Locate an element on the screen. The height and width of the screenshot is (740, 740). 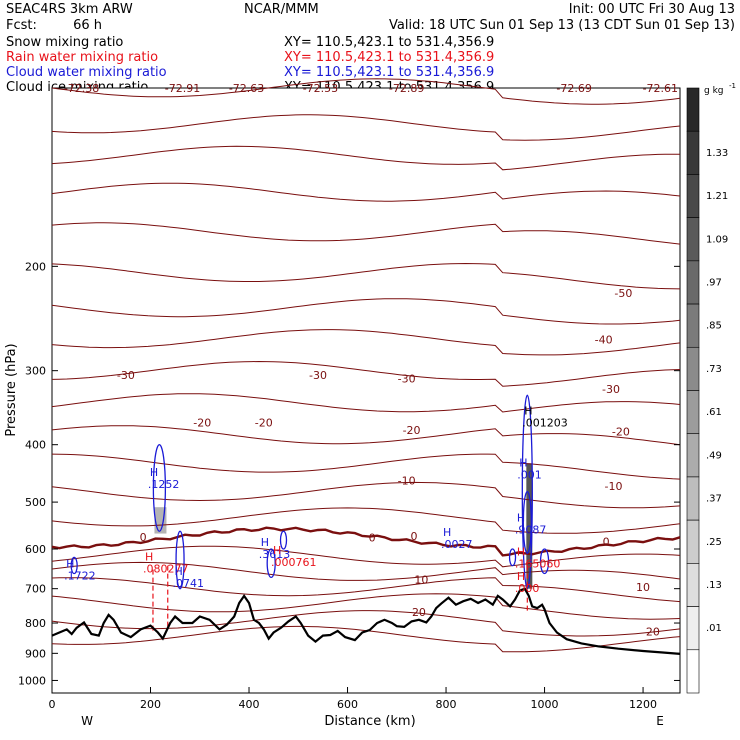
fcst-label: Fcst: is located at coordinates (21, 25).